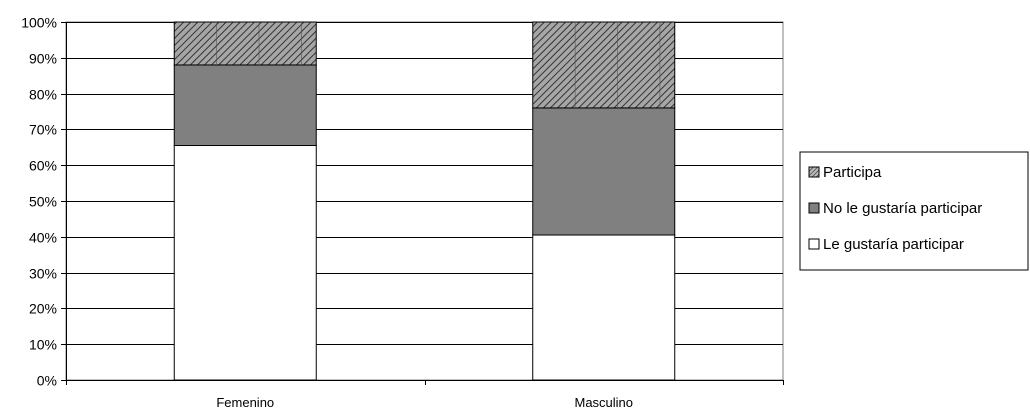 The image size is (1030, 412). What do you see at coordinates (43, 166) in the screenshot?
I see `y-tick-label: 60%` at bounding box center [43, 166].